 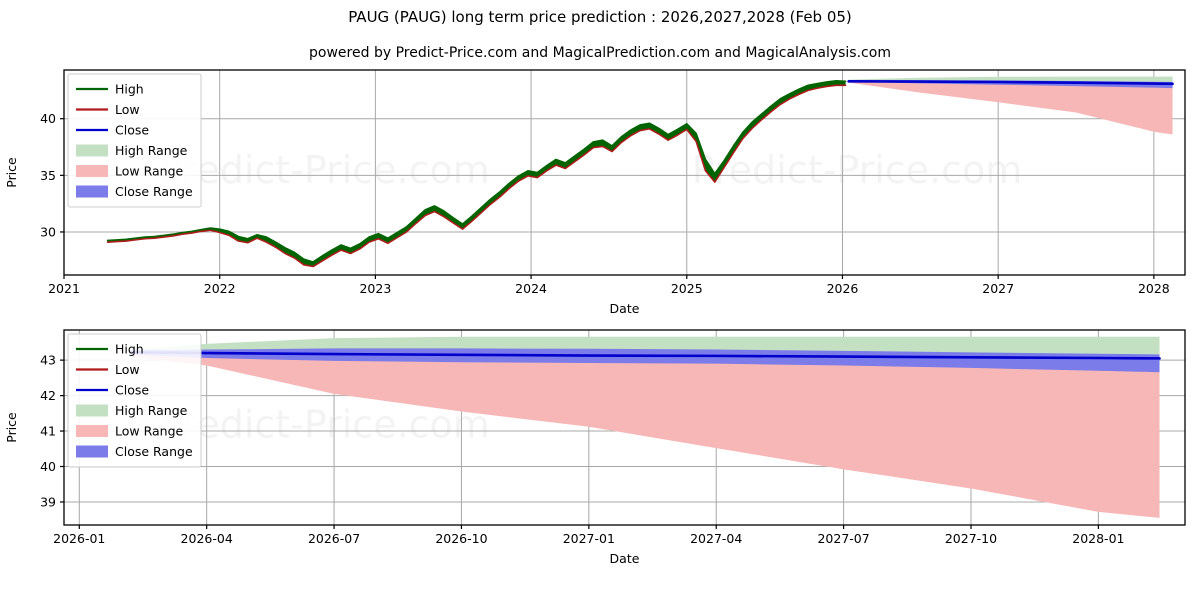 What do you see at coordinates (589, 538) in the screenshot?
I see `x-tick-label: 2027-01` at bounding box center [589, 538].